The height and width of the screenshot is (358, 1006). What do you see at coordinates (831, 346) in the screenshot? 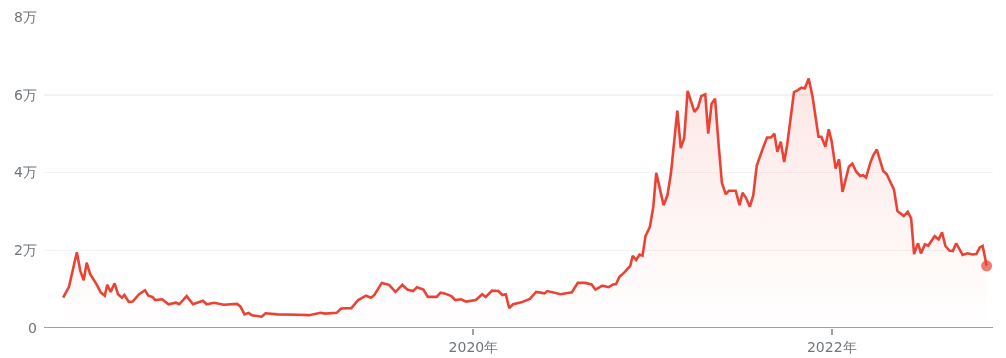
I see `x-tick-label: 2022年` at bounding box center [831, 346].